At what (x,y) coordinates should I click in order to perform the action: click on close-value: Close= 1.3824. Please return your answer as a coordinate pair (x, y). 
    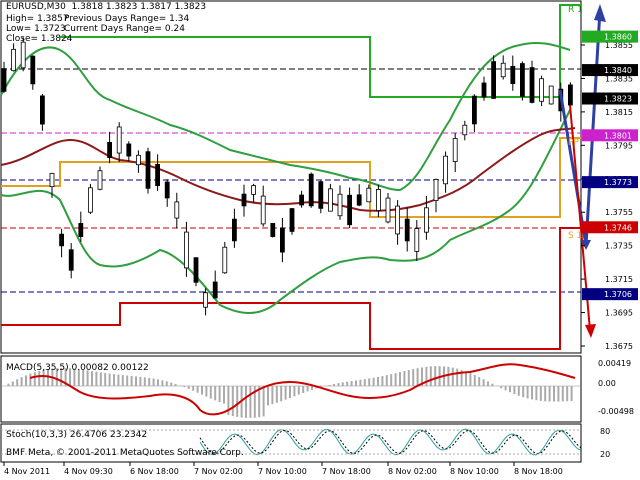
    Looking at the image, I should click on (39, 39).